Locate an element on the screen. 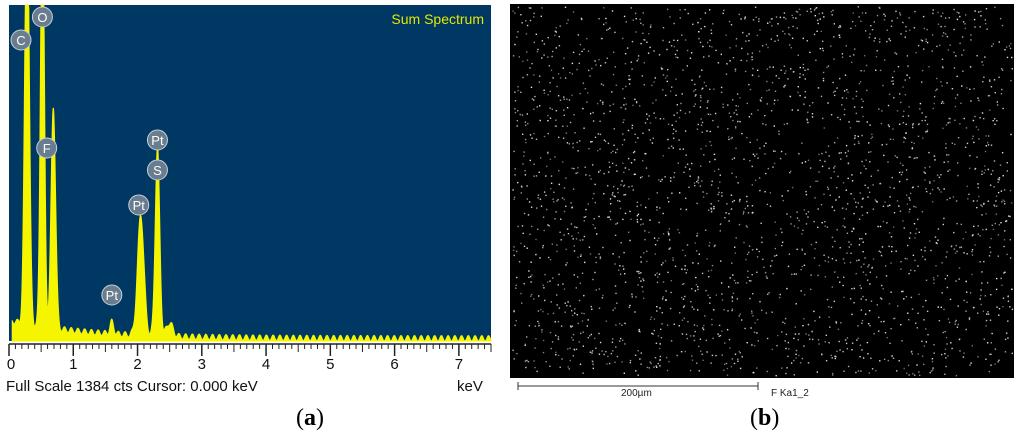 The width and height of the screenshot is (1024, 438). peak-marker-pt-4: Pt is located at coordinates (139, 205).